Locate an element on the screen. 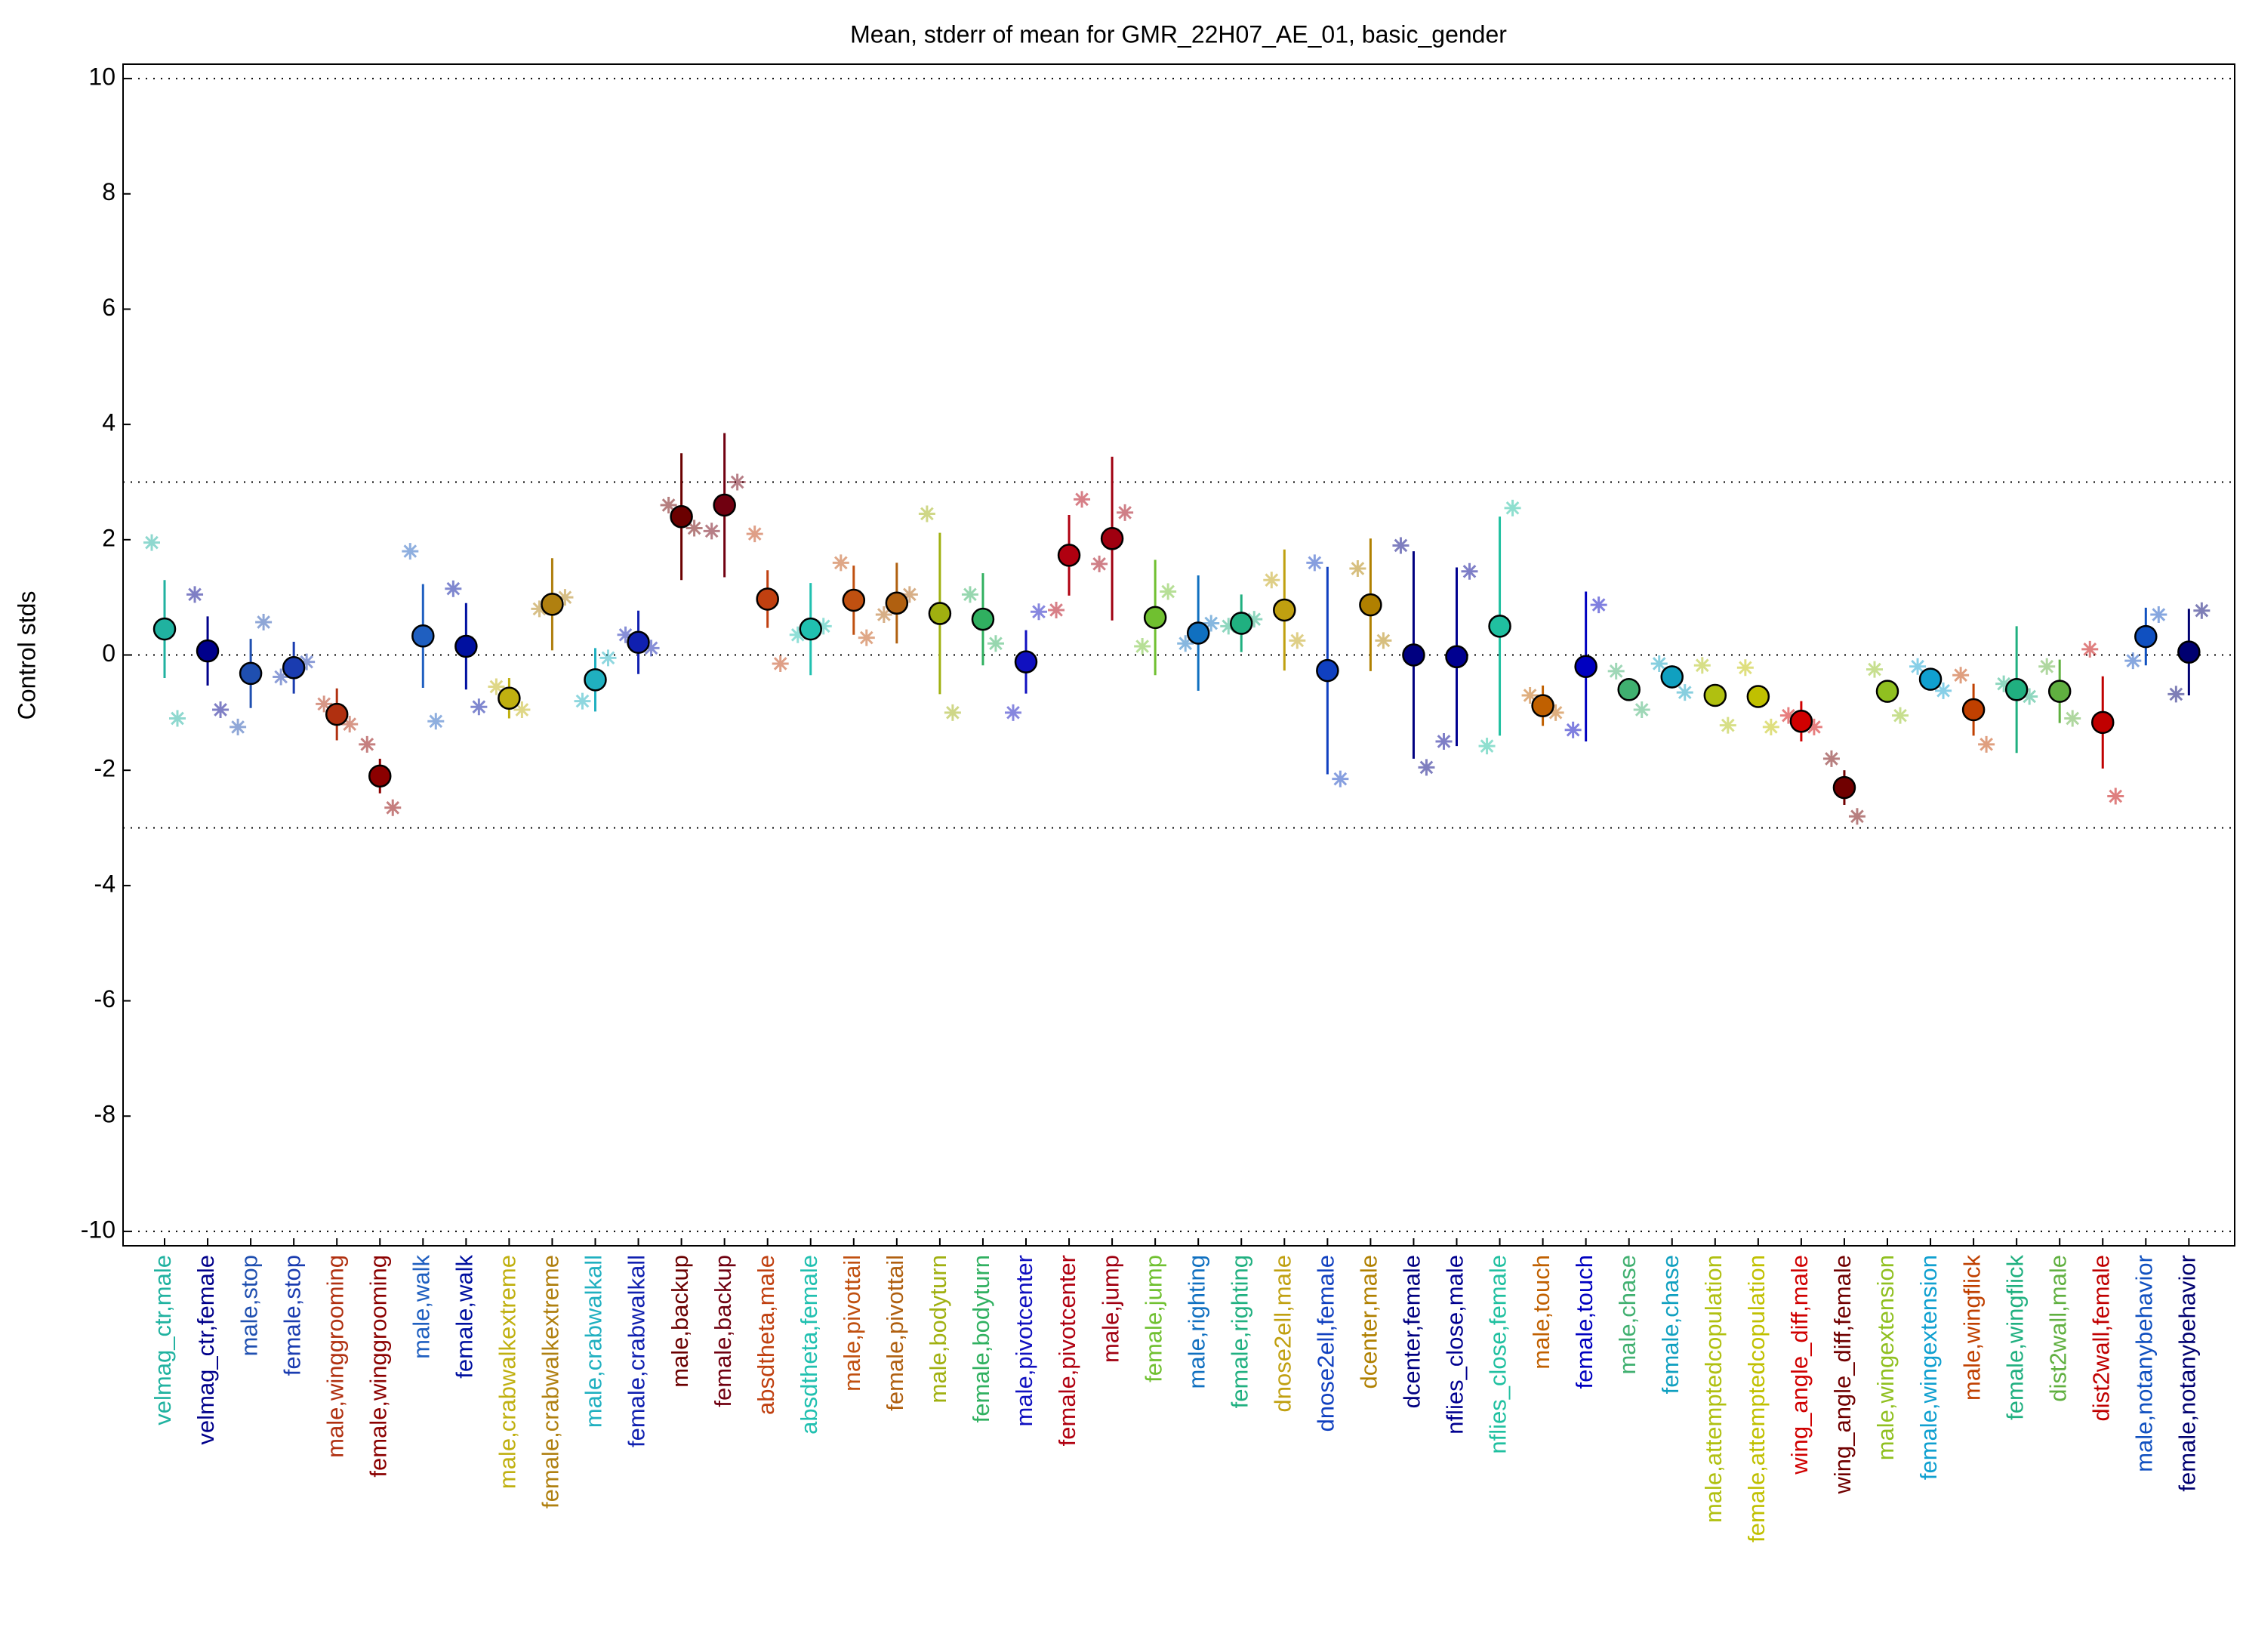 The height and width of the screenshot is (1652, 2246). y-axis-label: Control stds is located at coordinates (26, 655).